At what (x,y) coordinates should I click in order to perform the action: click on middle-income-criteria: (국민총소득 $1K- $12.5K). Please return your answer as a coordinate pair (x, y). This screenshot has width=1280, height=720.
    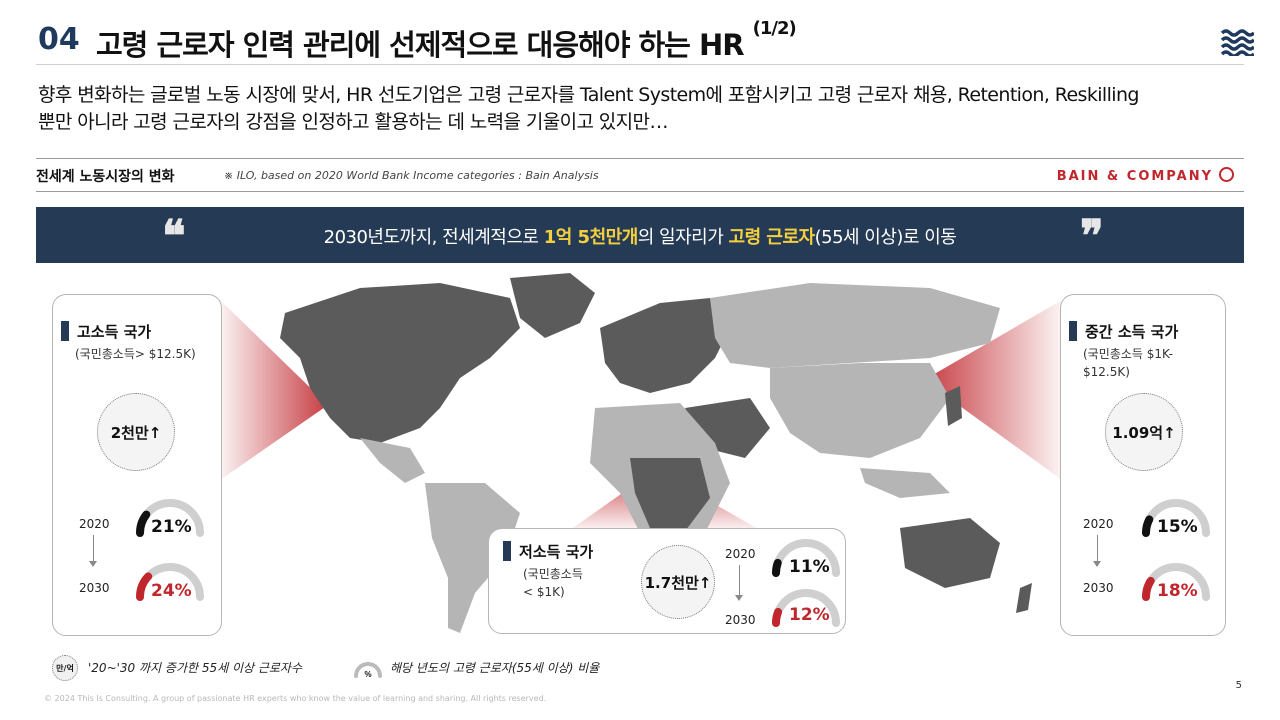
    Looking at the image, I should click on (1128, 363).